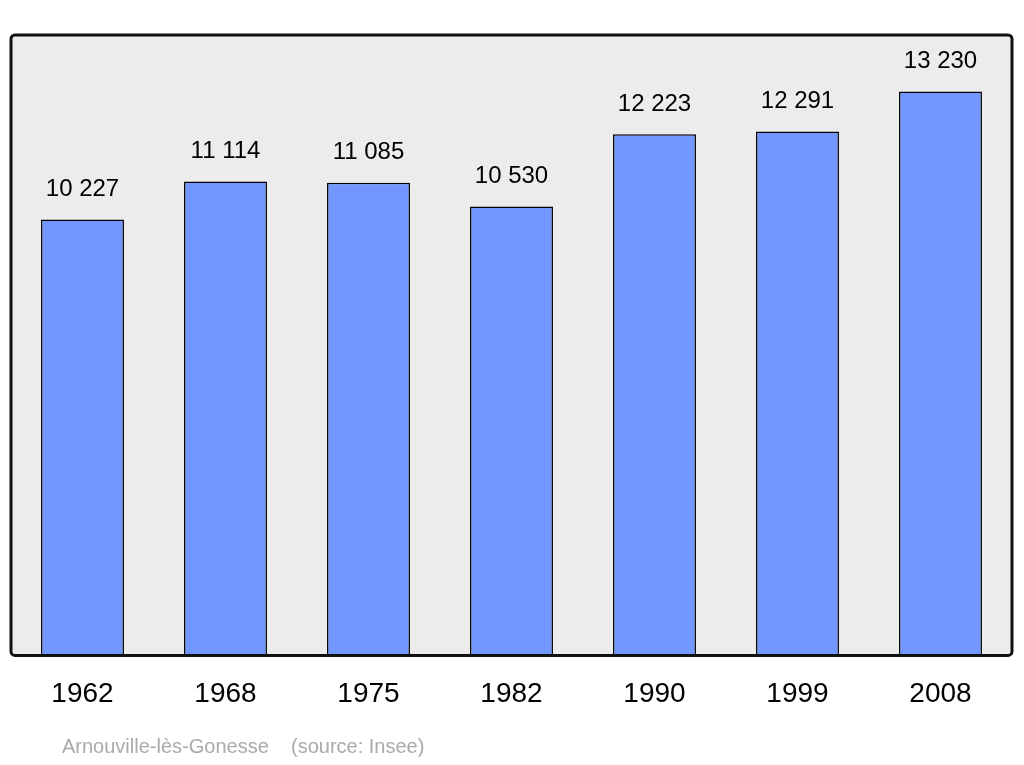  I want to click on data-label: 11 085, so click(368, 151).